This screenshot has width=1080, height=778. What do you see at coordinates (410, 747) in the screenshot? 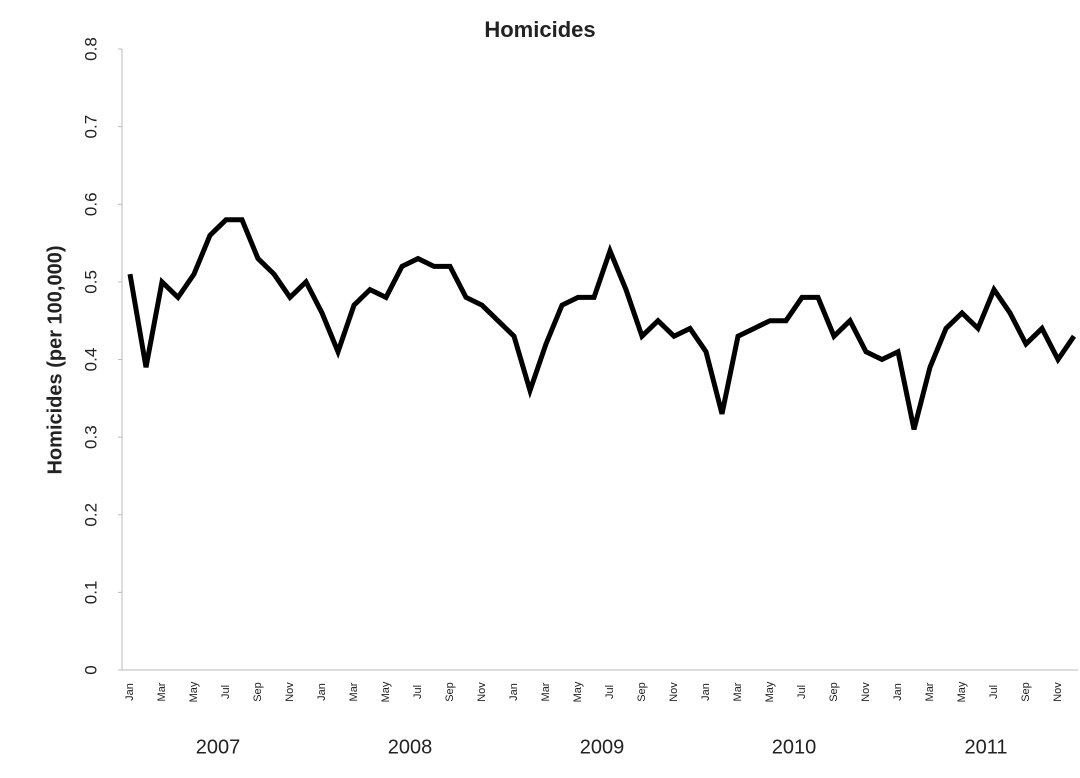
I see `year-label: 2008` at bounding box center [410, 747].